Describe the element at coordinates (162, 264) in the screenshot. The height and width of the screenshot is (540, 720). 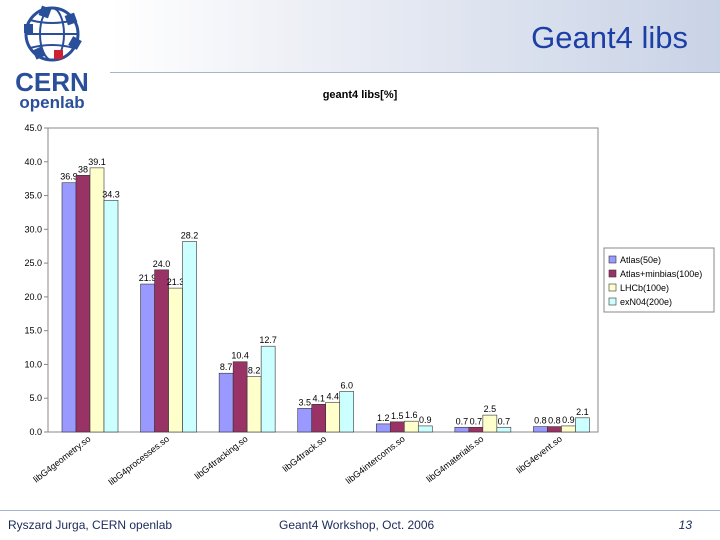
I see `bar-value-label: 24.0` at that location.